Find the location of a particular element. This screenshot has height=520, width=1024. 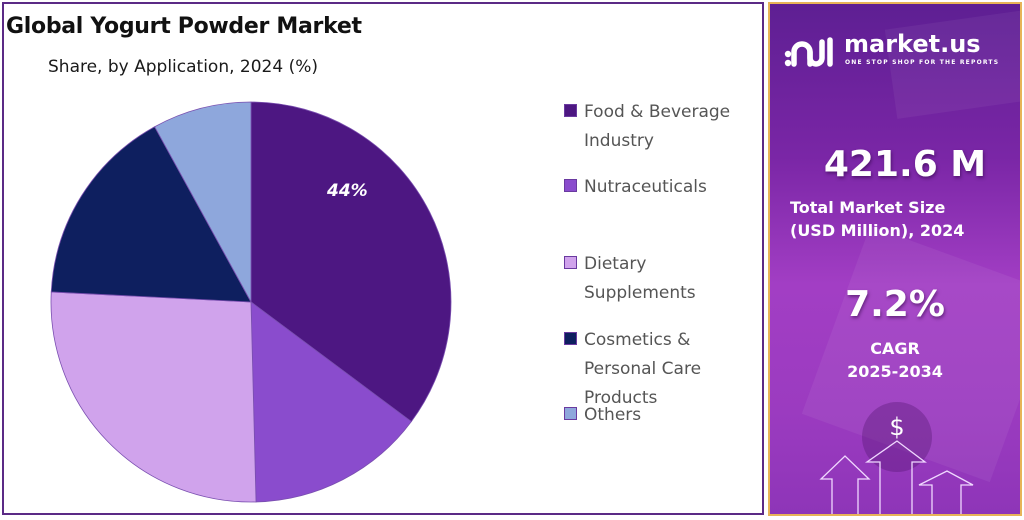

slice-label-food-beverage: 44% is located at coordinates (347, 191).